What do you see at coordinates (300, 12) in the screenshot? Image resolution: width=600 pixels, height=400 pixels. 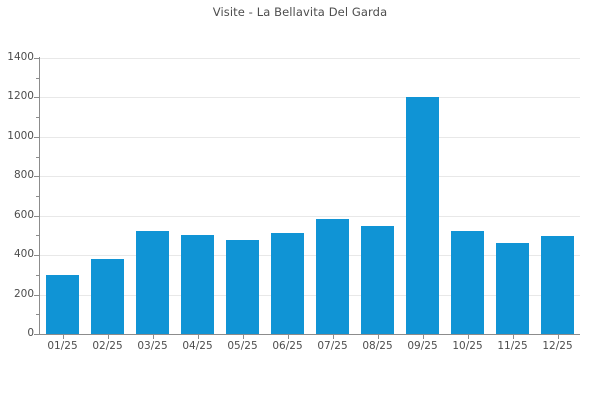 I see `chart-title: Visite - La Bellavita Del Garda` at bounding box center [300, 12].